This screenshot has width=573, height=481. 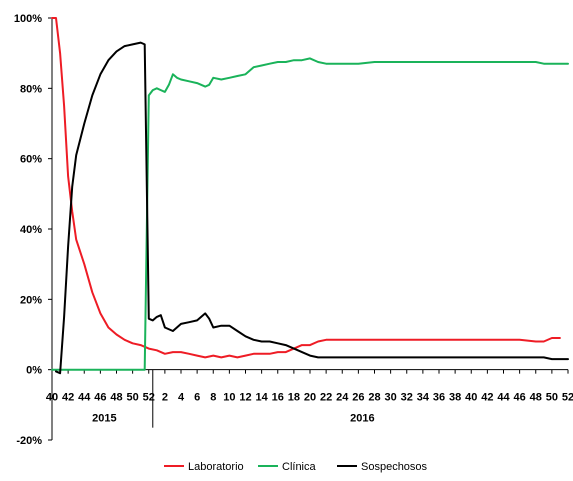 I want to click on x-tick-label: 16, so click(x=278, y=398).